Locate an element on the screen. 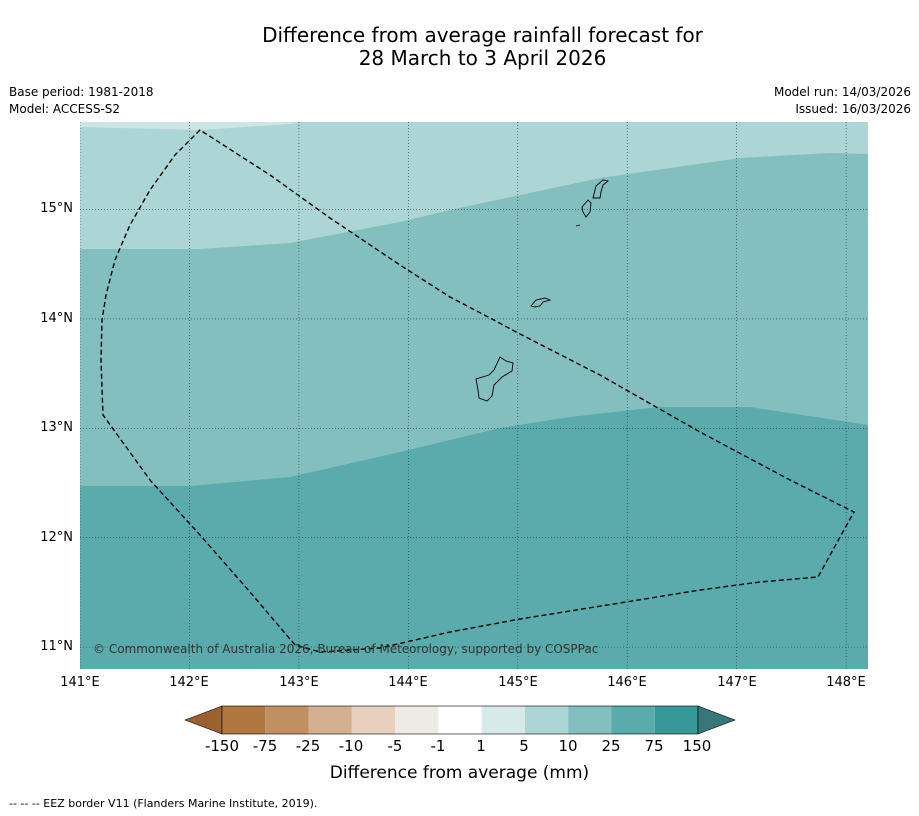 This screenshot has height=816, width=919. islands is located at coordinates (542, 290).